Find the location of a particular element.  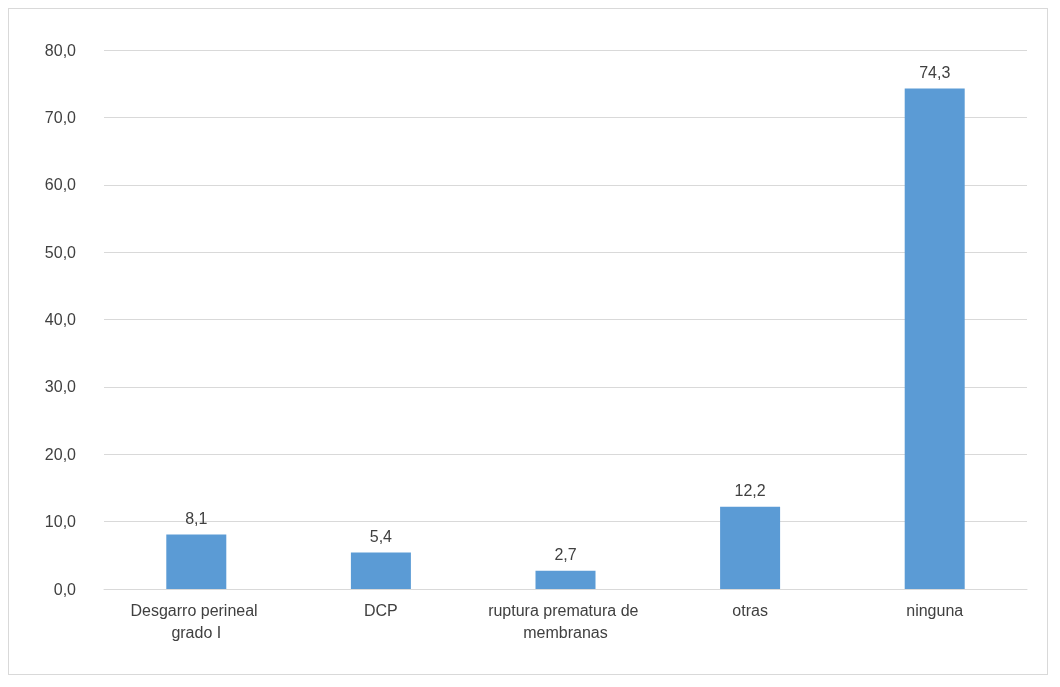

data-label: 2,7 is located at coordinates (565, 555).